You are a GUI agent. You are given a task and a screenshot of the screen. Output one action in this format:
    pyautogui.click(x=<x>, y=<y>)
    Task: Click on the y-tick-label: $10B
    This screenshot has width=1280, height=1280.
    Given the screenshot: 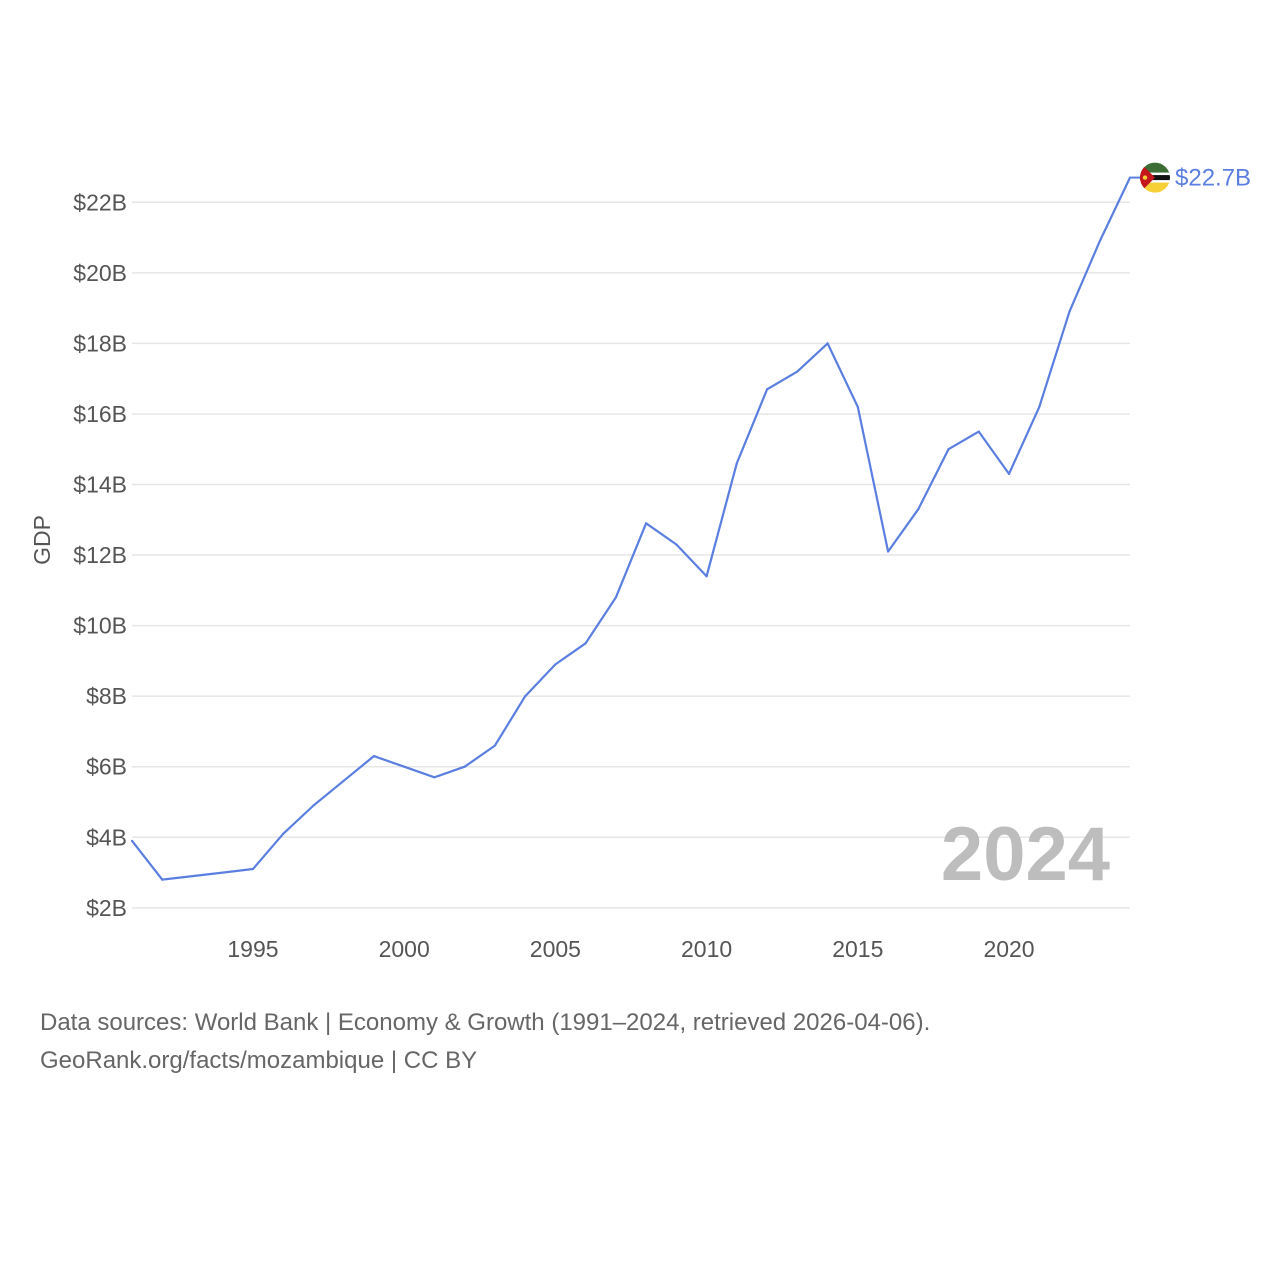 What is the action you would take?
    pyautogui.click(x=100, y=626)
    